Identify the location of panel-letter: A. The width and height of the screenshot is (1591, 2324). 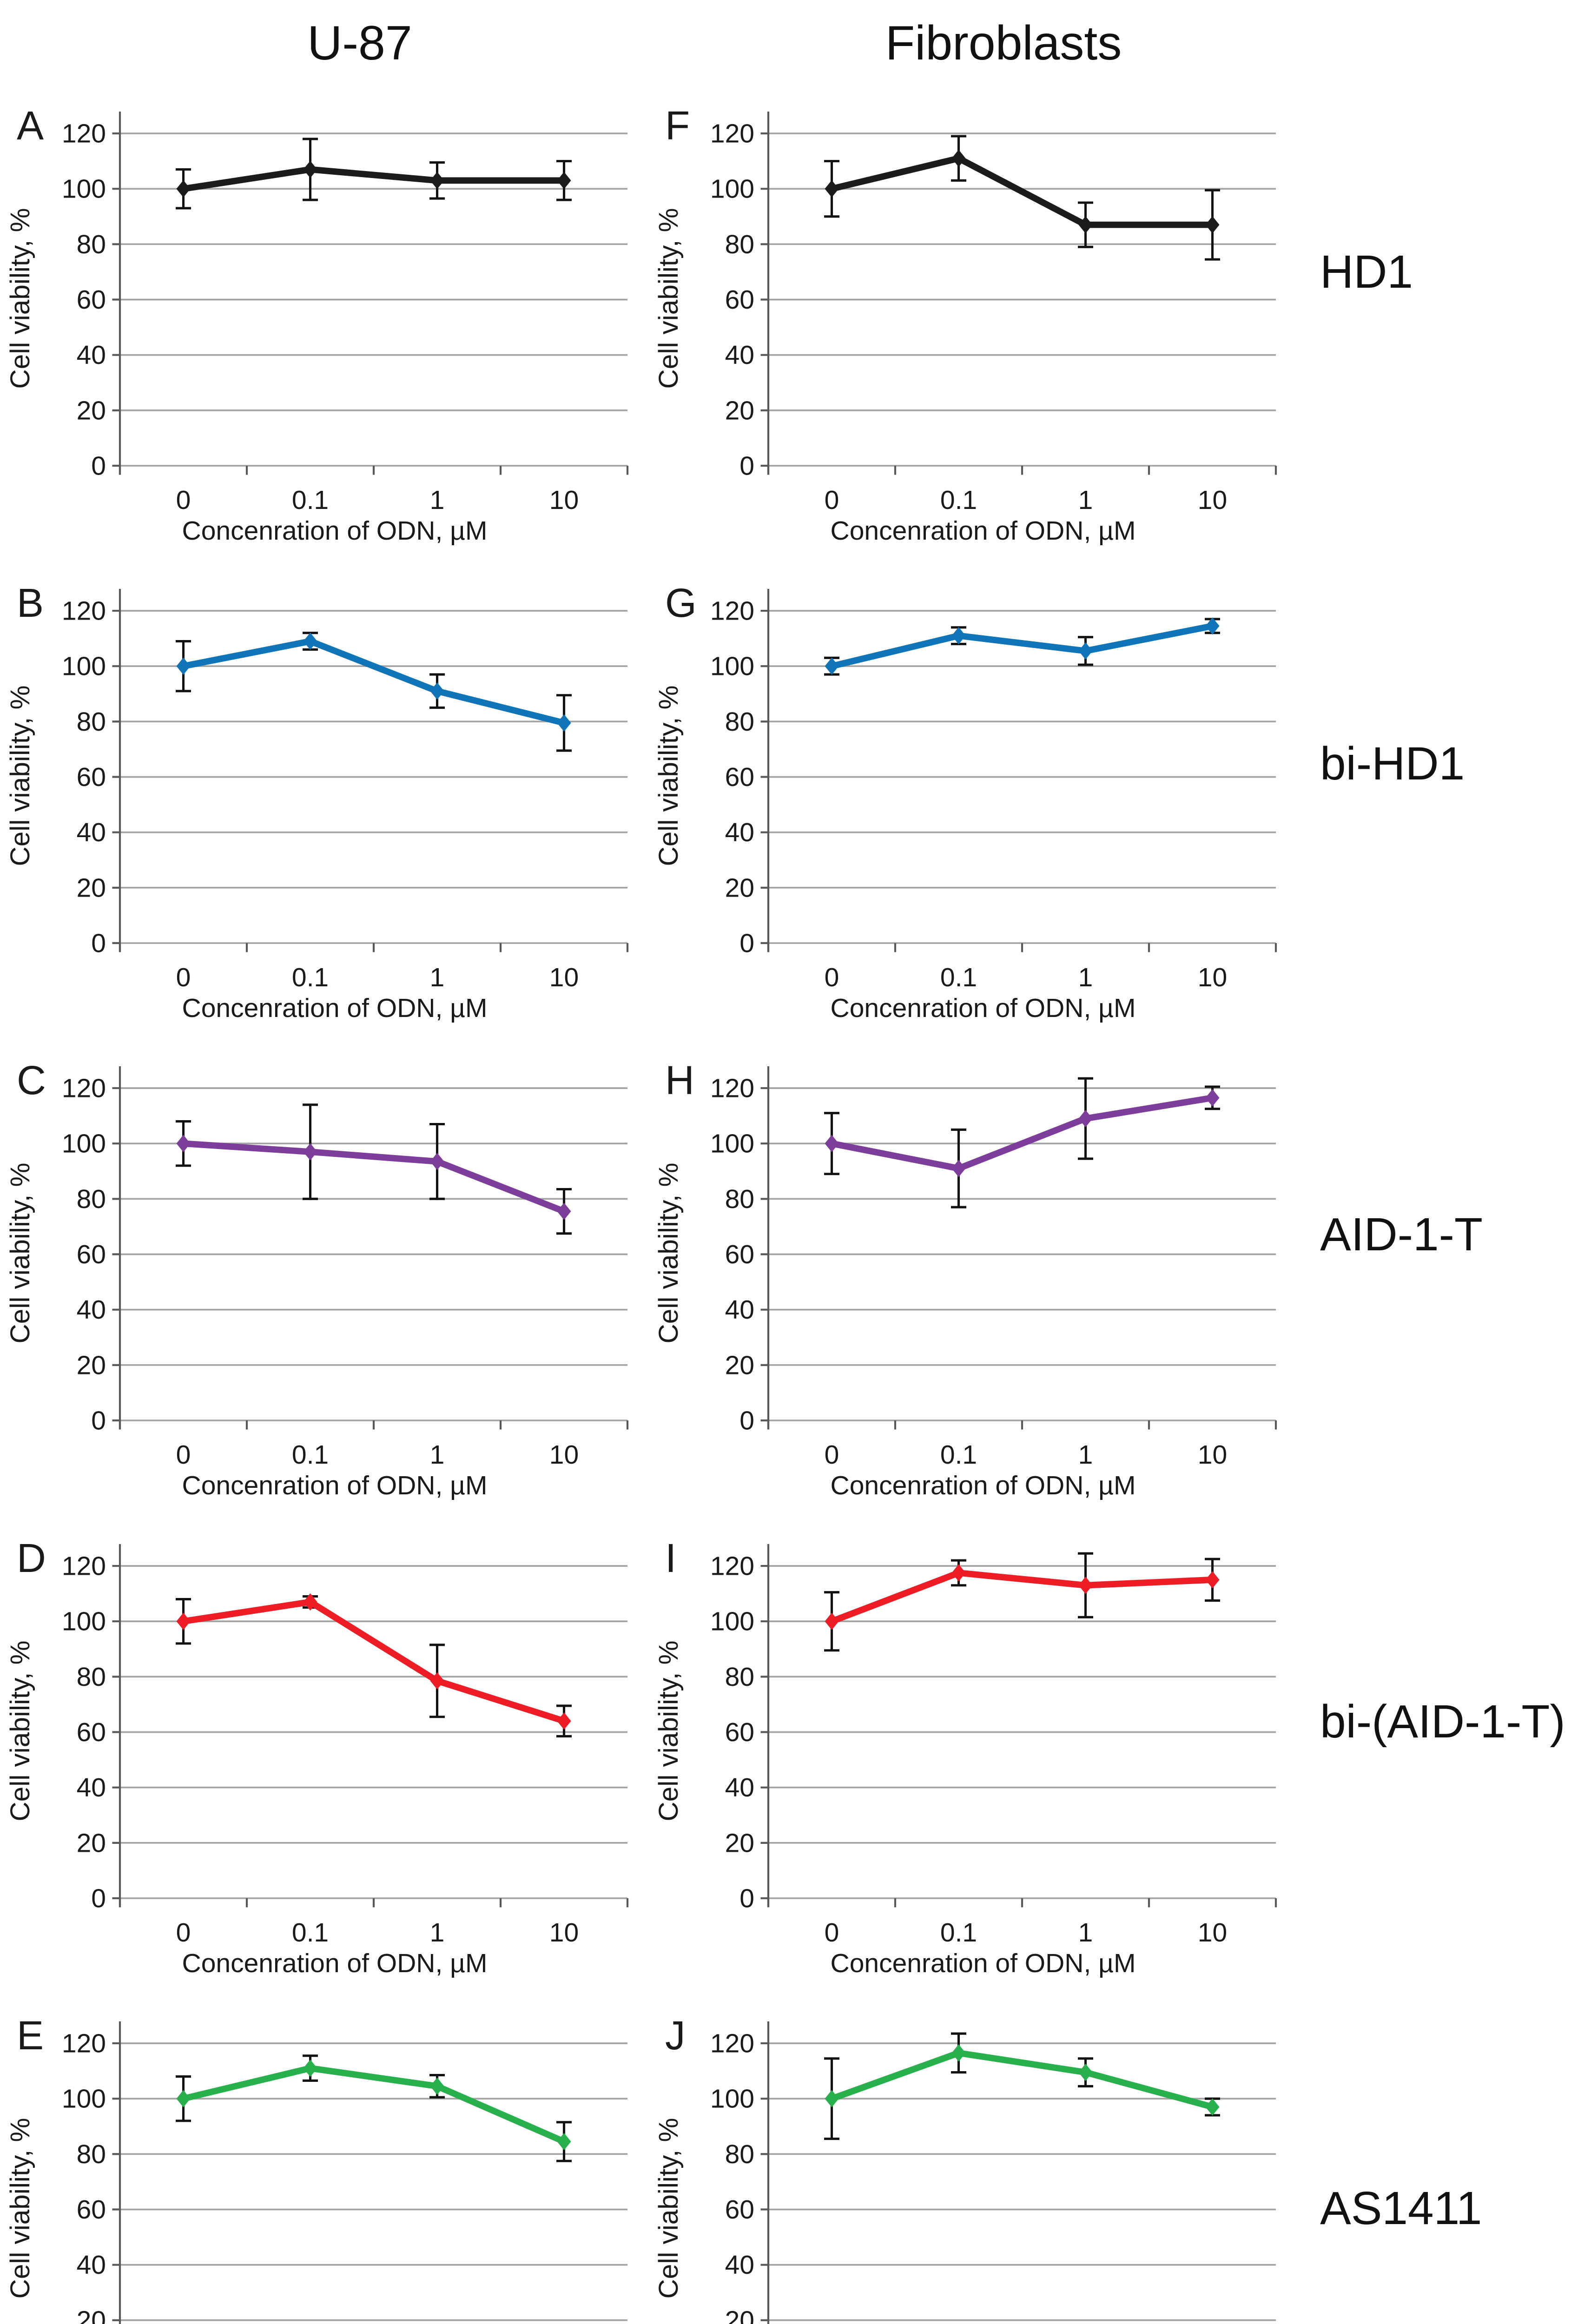
(30, 125).